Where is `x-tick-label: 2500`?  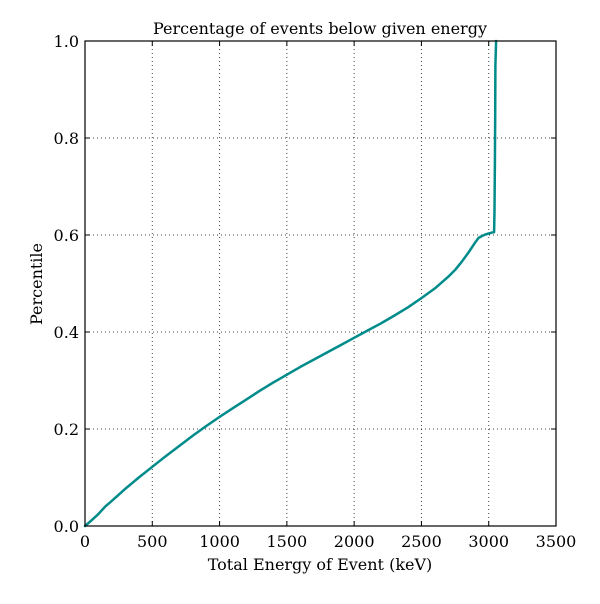 x-tick-label: 2500 is located at coordinates (421, 541).